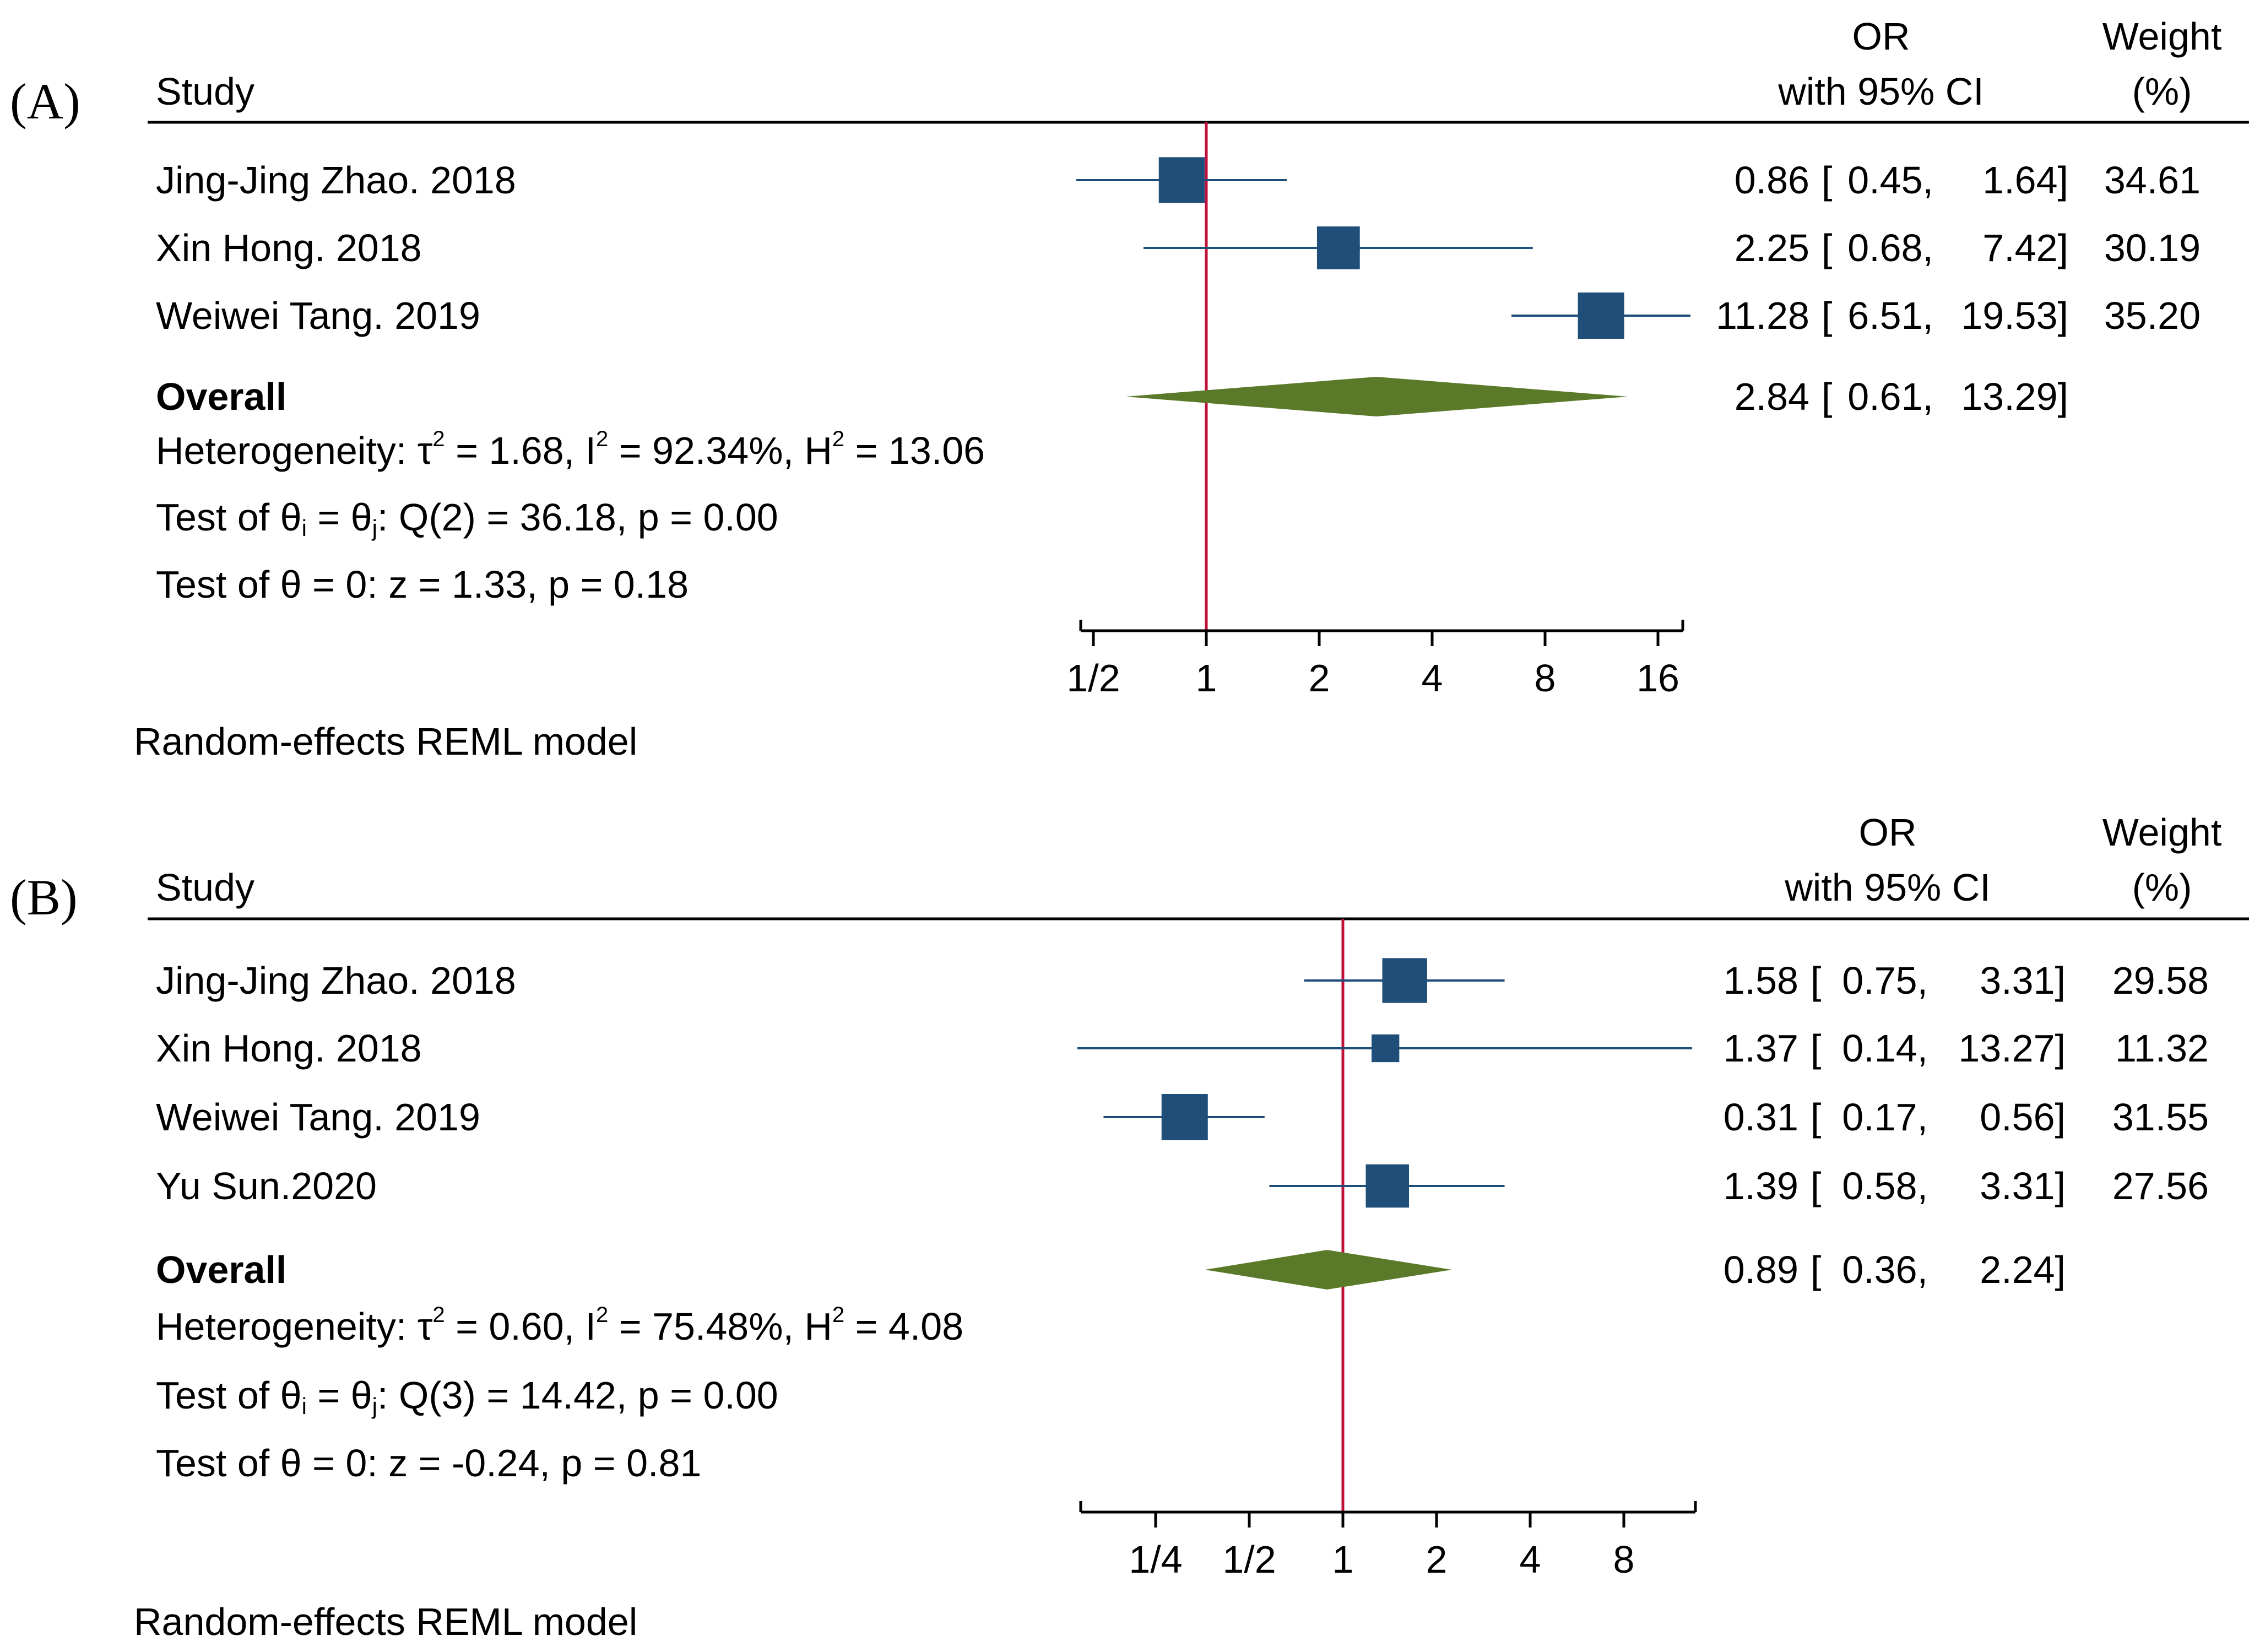 Image resolution: width=2249 pixels, height=1652 pixels. What do you see at coordinates (1772, 396) in the screenshot?
I see `overall-or-value: 2.84` at bounding box center [1772, 396].